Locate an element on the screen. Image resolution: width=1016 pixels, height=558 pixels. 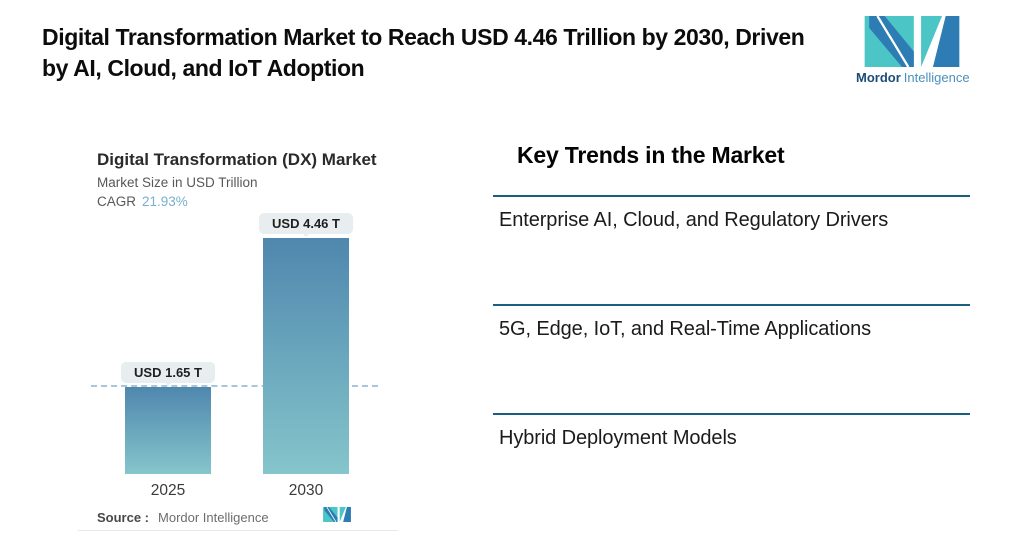
bar-2025 is located at coordinates (168, 430).